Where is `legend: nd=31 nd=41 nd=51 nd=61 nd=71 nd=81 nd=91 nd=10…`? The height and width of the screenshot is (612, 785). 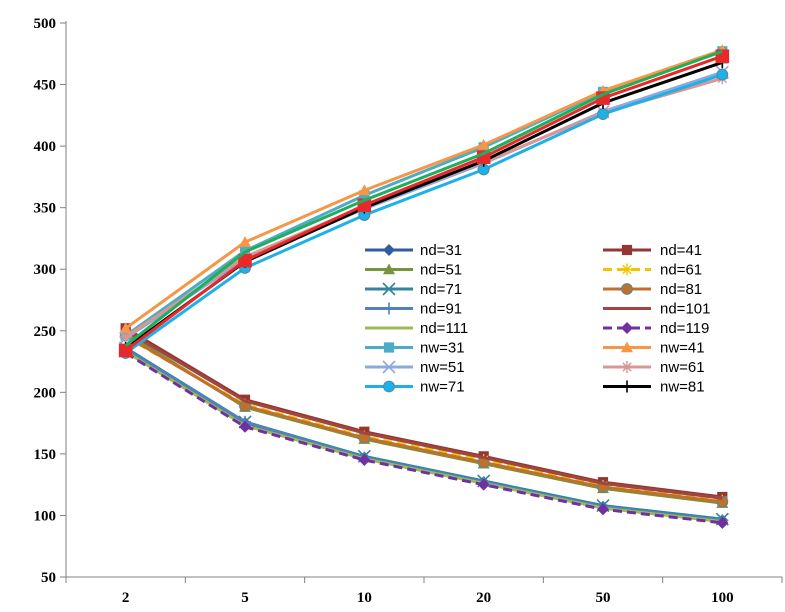
legend: nd=31 nd=41 nd=51 nd=61 nd=71 nd=81 nd=91 nd=10… is located at coordinates (537, 319).